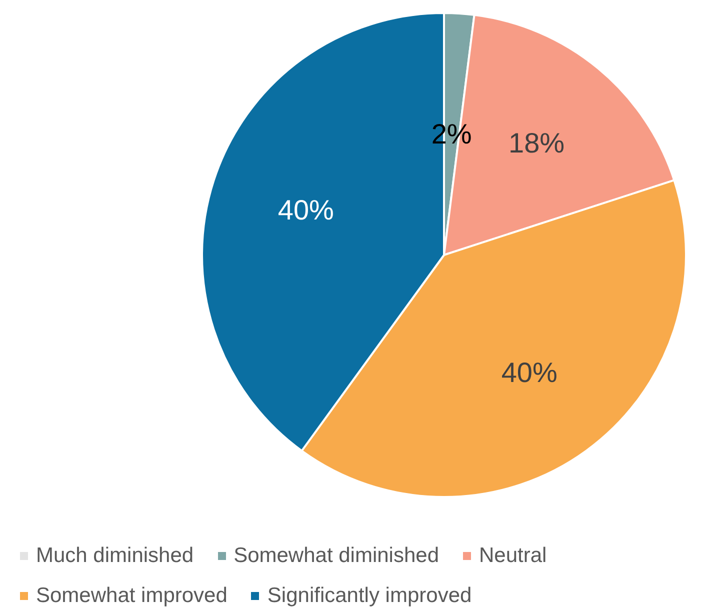  I want to click on legend-label: Somewhat diminished, so click(337, 556).